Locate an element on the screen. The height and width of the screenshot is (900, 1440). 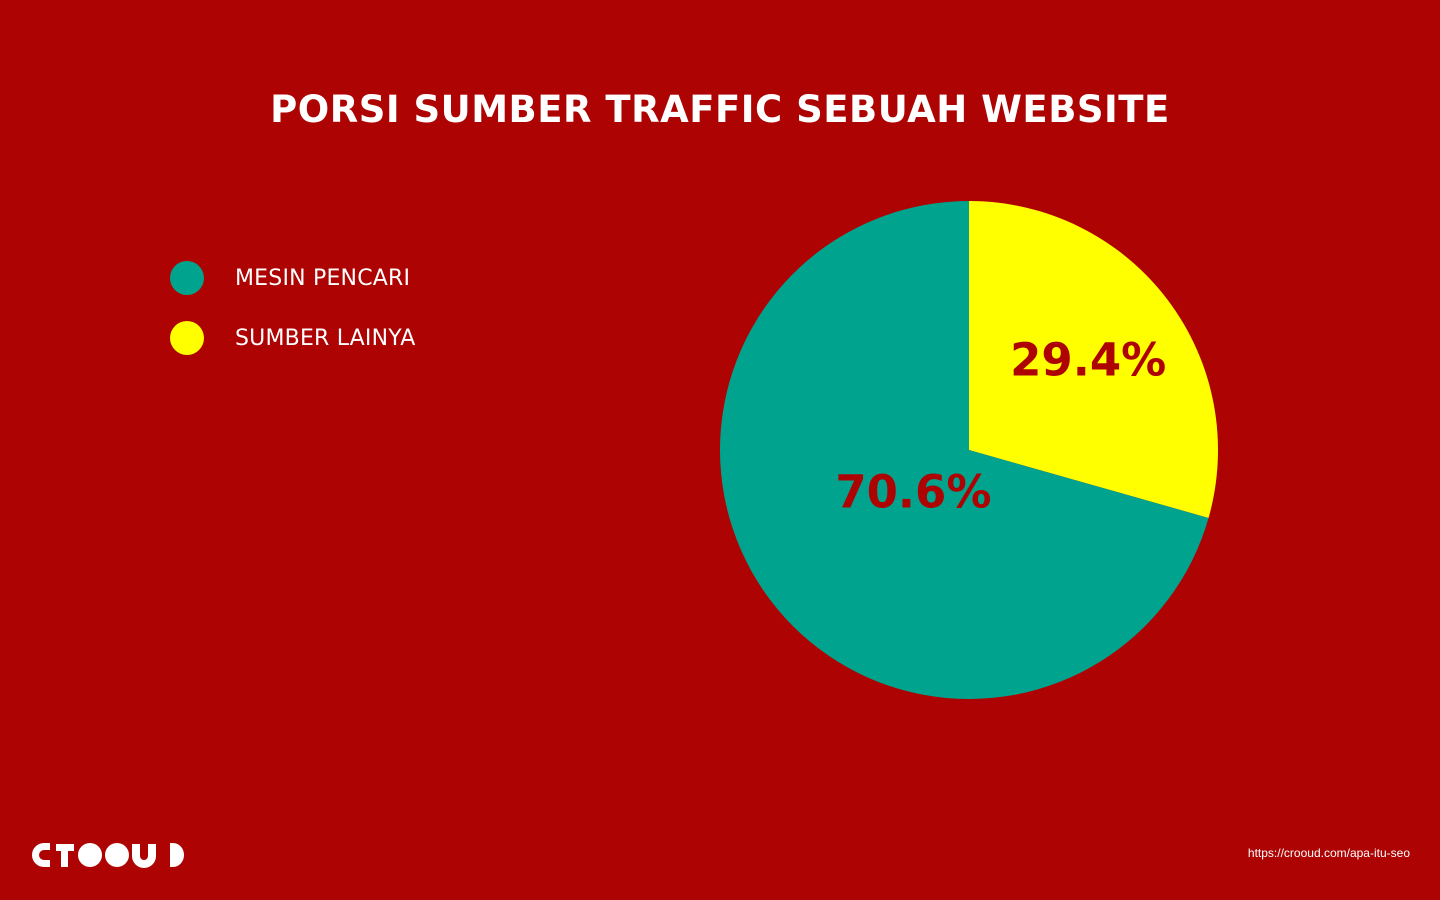
chart-title: PORSI SUMBER TRAFFIC SEBUAH WEBSITE is located at coordinates (720, 109).